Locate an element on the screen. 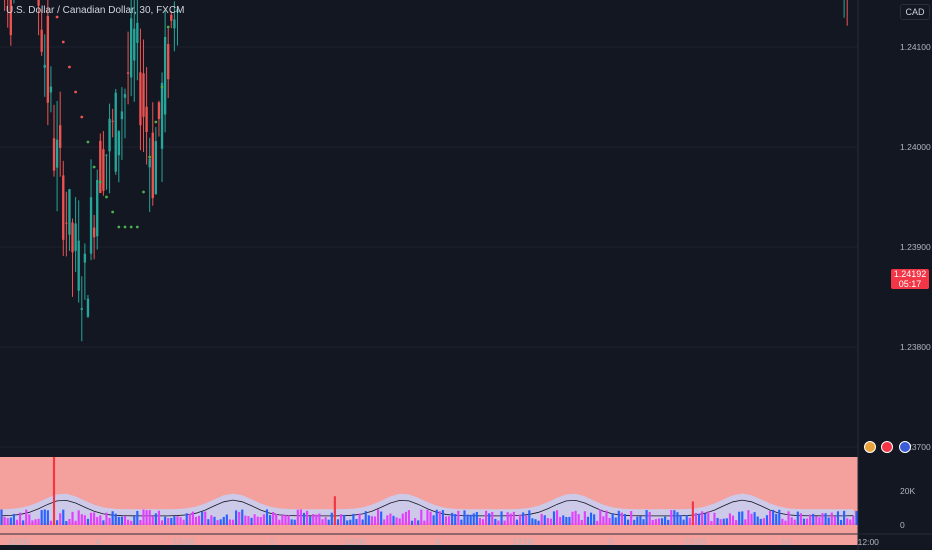 The image size is (932, 550). volume-panel-background is located at coordinates (429, 501).